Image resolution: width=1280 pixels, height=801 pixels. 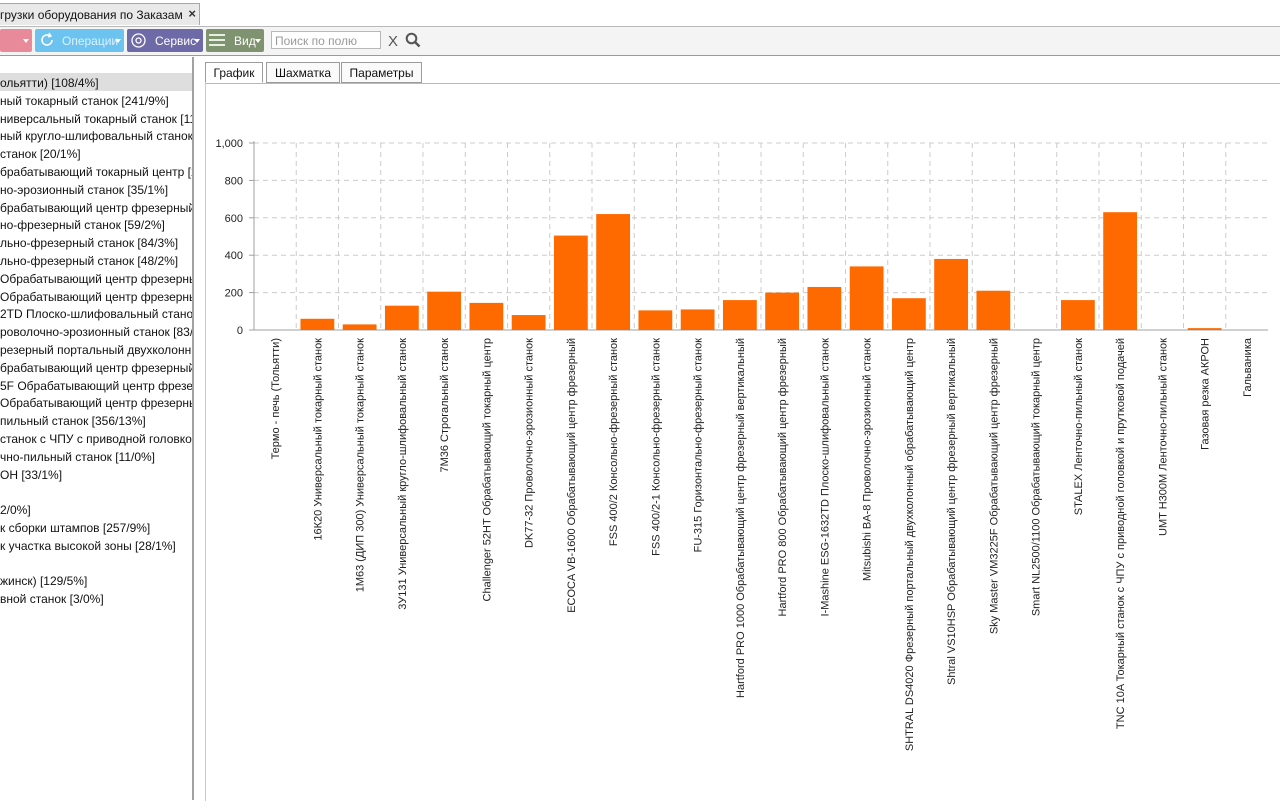 I want to click on service-menu-button: Сервис, so click(x=165, y=40).